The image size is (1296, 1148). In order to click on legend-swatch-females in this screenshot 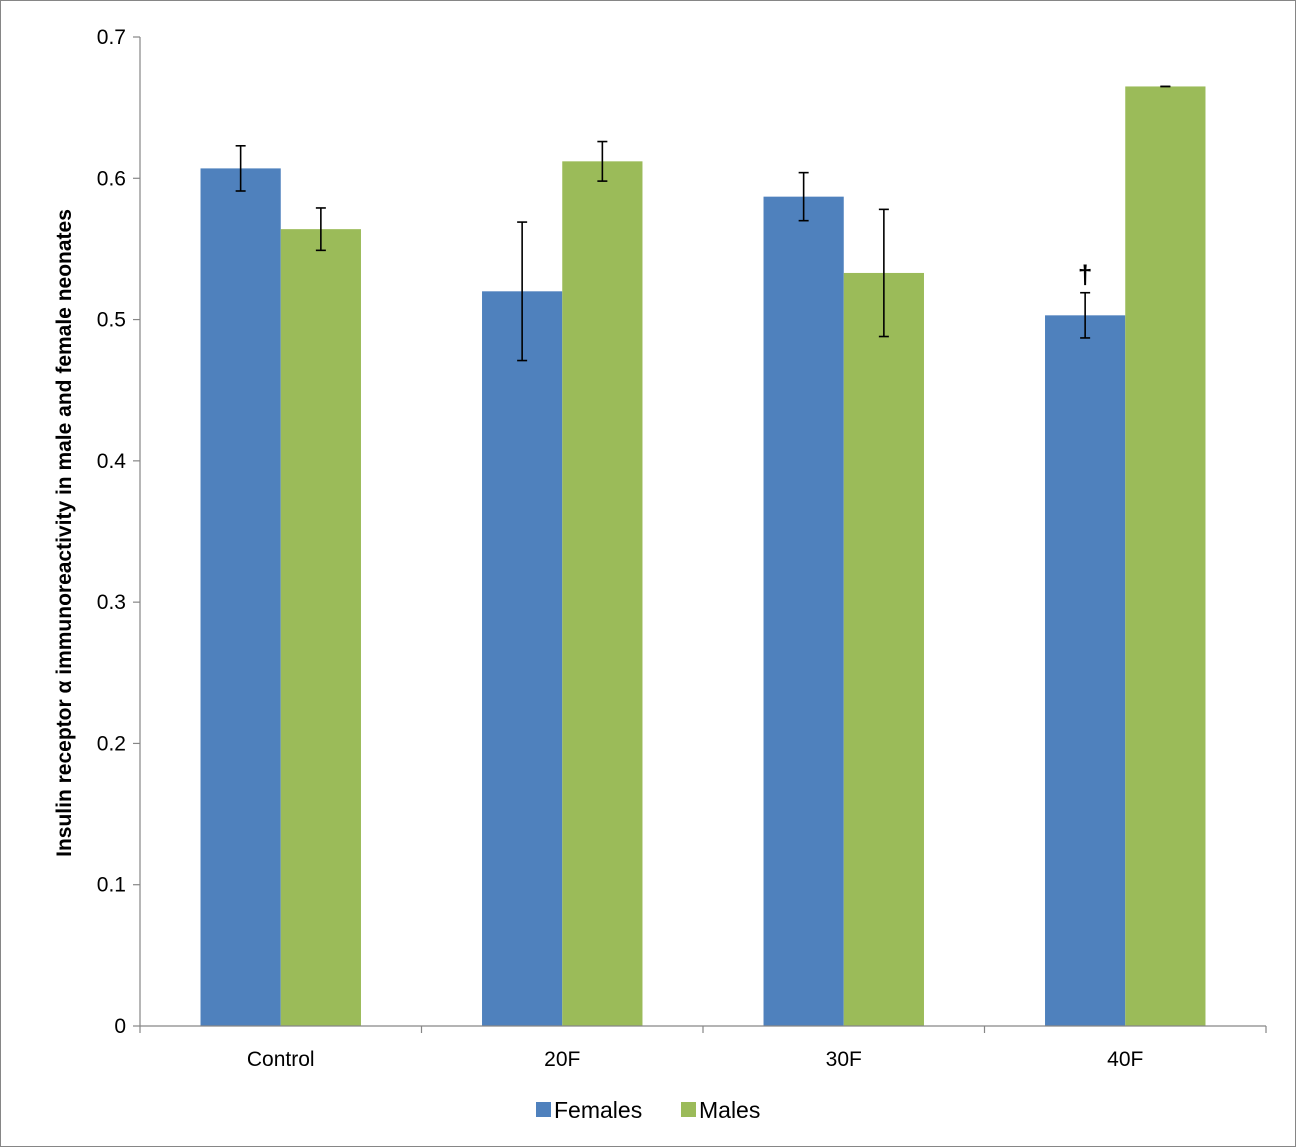, I will do `click(543, 1109)`.